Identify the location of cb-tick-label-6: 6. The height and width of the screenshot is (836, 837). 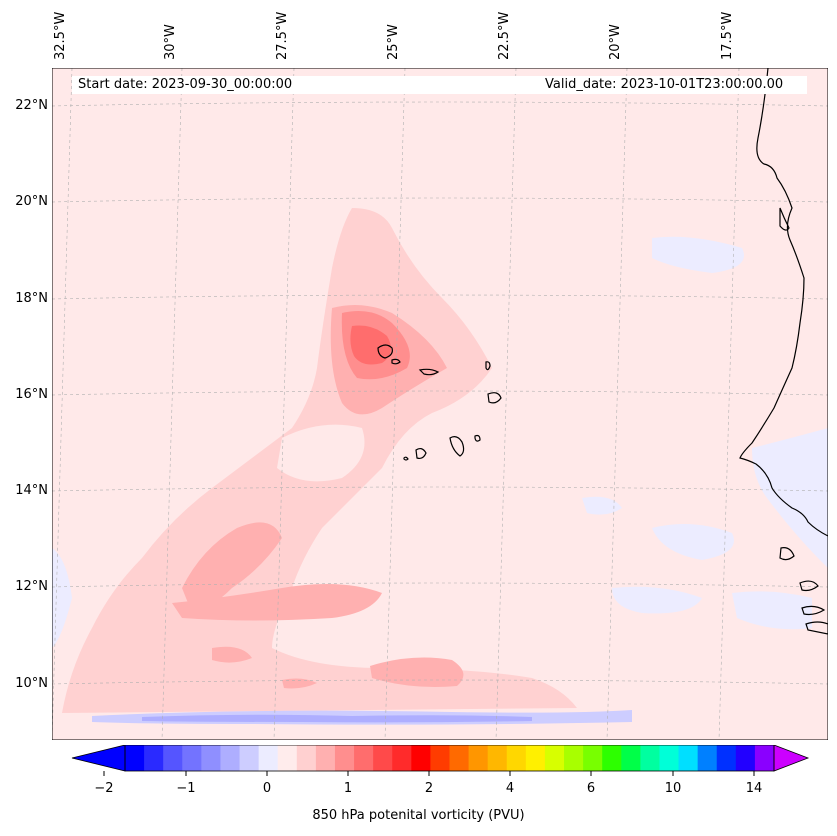
(591, 788).